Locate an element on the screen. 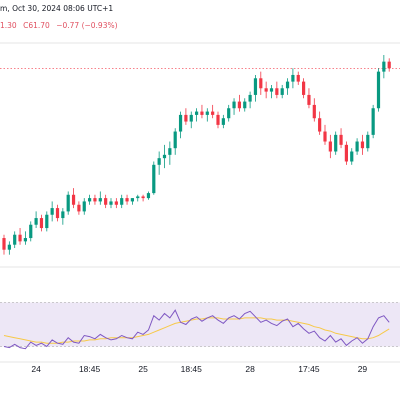 The image size is (400, 400). legend-close: C61.70 is located at coordinates (36, 25).